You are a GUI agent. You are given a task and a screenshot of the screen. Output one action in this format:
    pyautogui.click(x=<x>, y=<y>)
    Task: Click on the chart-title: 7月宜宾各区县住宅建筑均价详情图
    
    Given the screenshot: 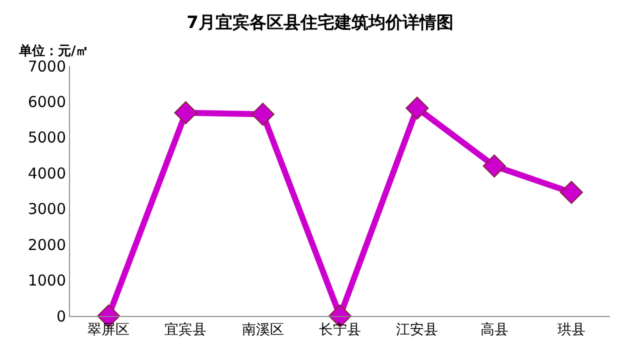 What is the action you would take?
    pyautogui.click(x=320, y=23)
    